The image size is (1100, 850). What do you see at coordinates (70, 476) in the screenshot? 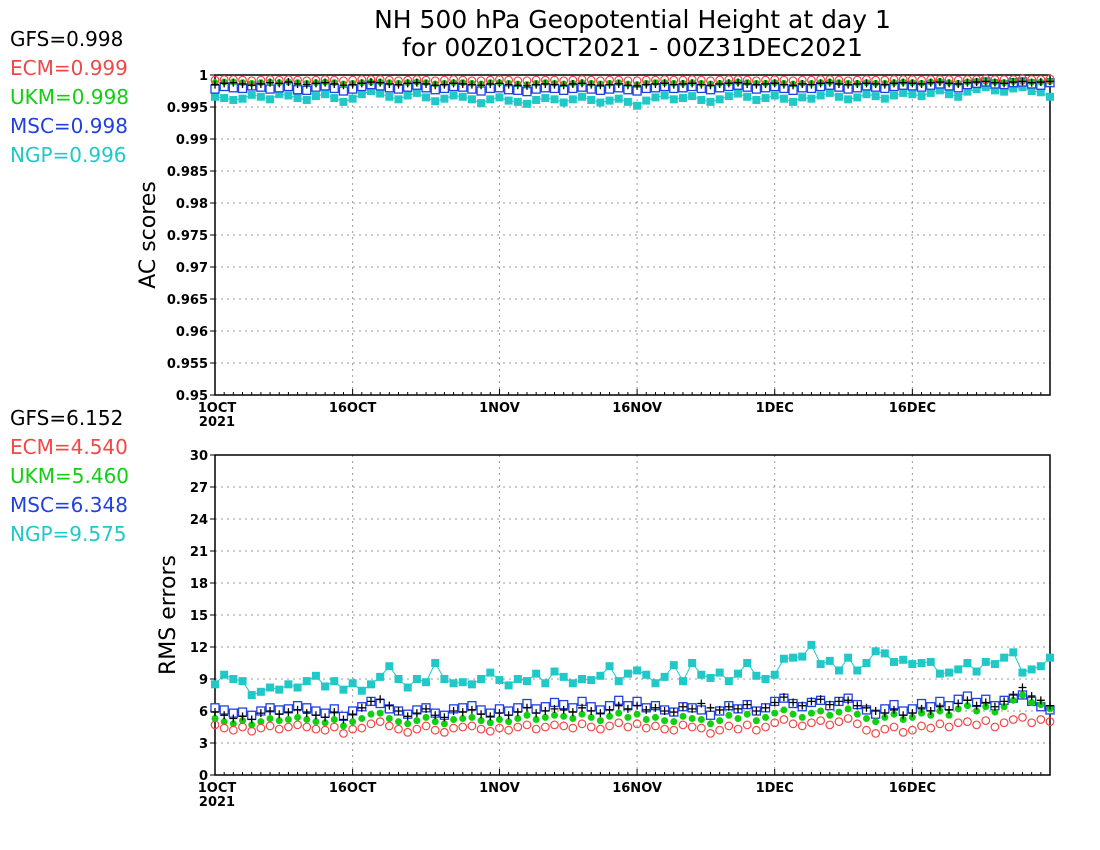
I see `rms-stat-ukm: UKM=5.460` at bounding box center [70, 476].